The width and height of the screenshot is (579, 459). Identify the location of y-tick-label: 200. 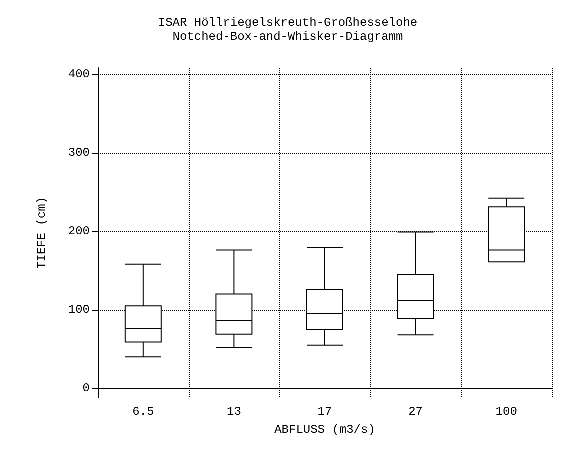
(79, 231).